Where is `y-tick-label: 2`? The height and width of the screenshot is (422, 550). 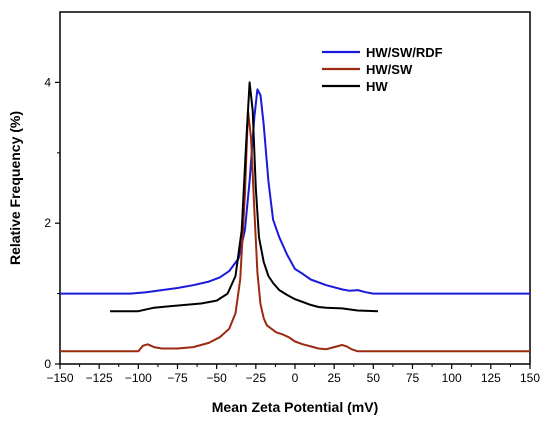
y-tick-label: 2 is located at coordinates (47, 223).